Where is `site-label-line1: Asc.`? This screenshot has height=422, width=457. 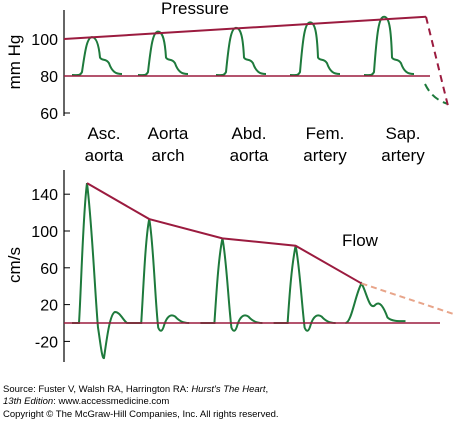
site-label-line1: Asc. is located at coordinates (103, 133).